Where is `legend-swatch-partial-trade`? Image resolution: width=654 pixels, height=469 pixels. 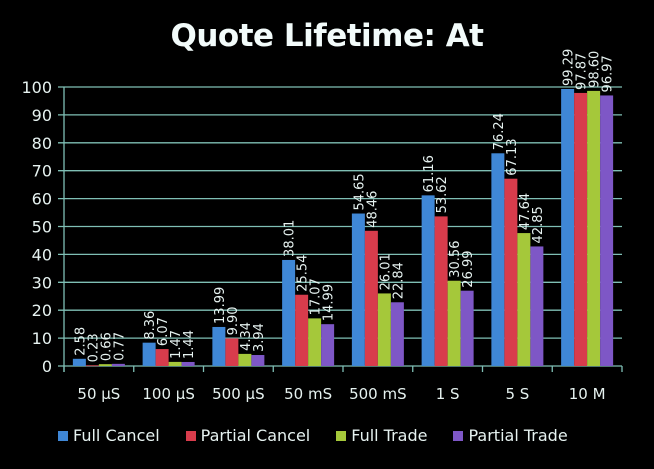
legend-swatch-partial-trade is located at coordinates (458, 435).